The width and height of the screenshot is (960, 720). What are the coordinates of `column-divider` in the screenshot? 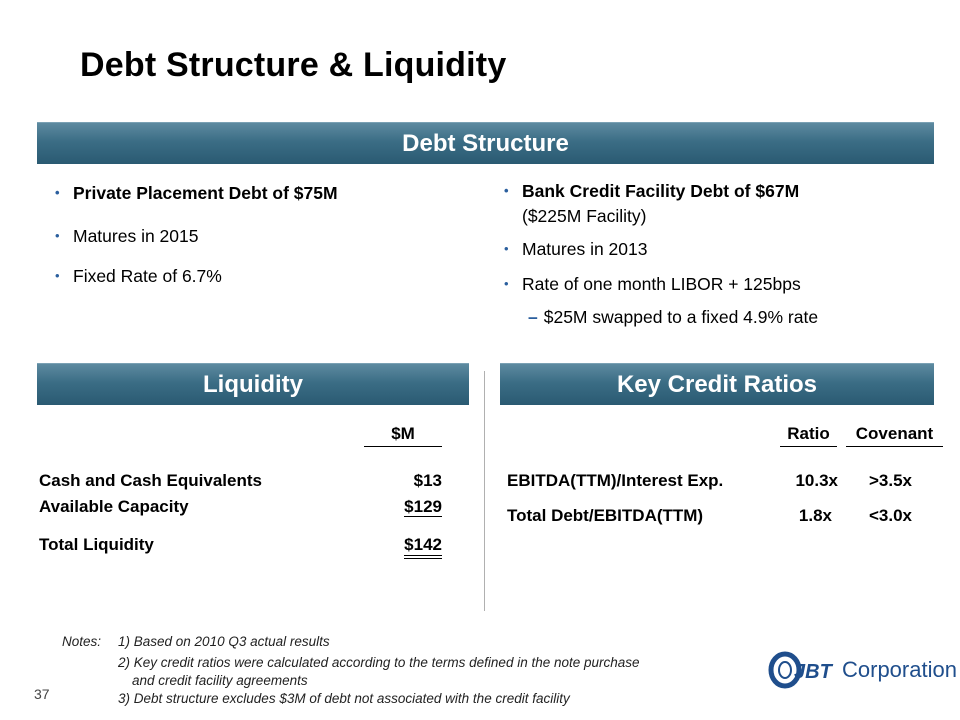 It's located at (484, 491).